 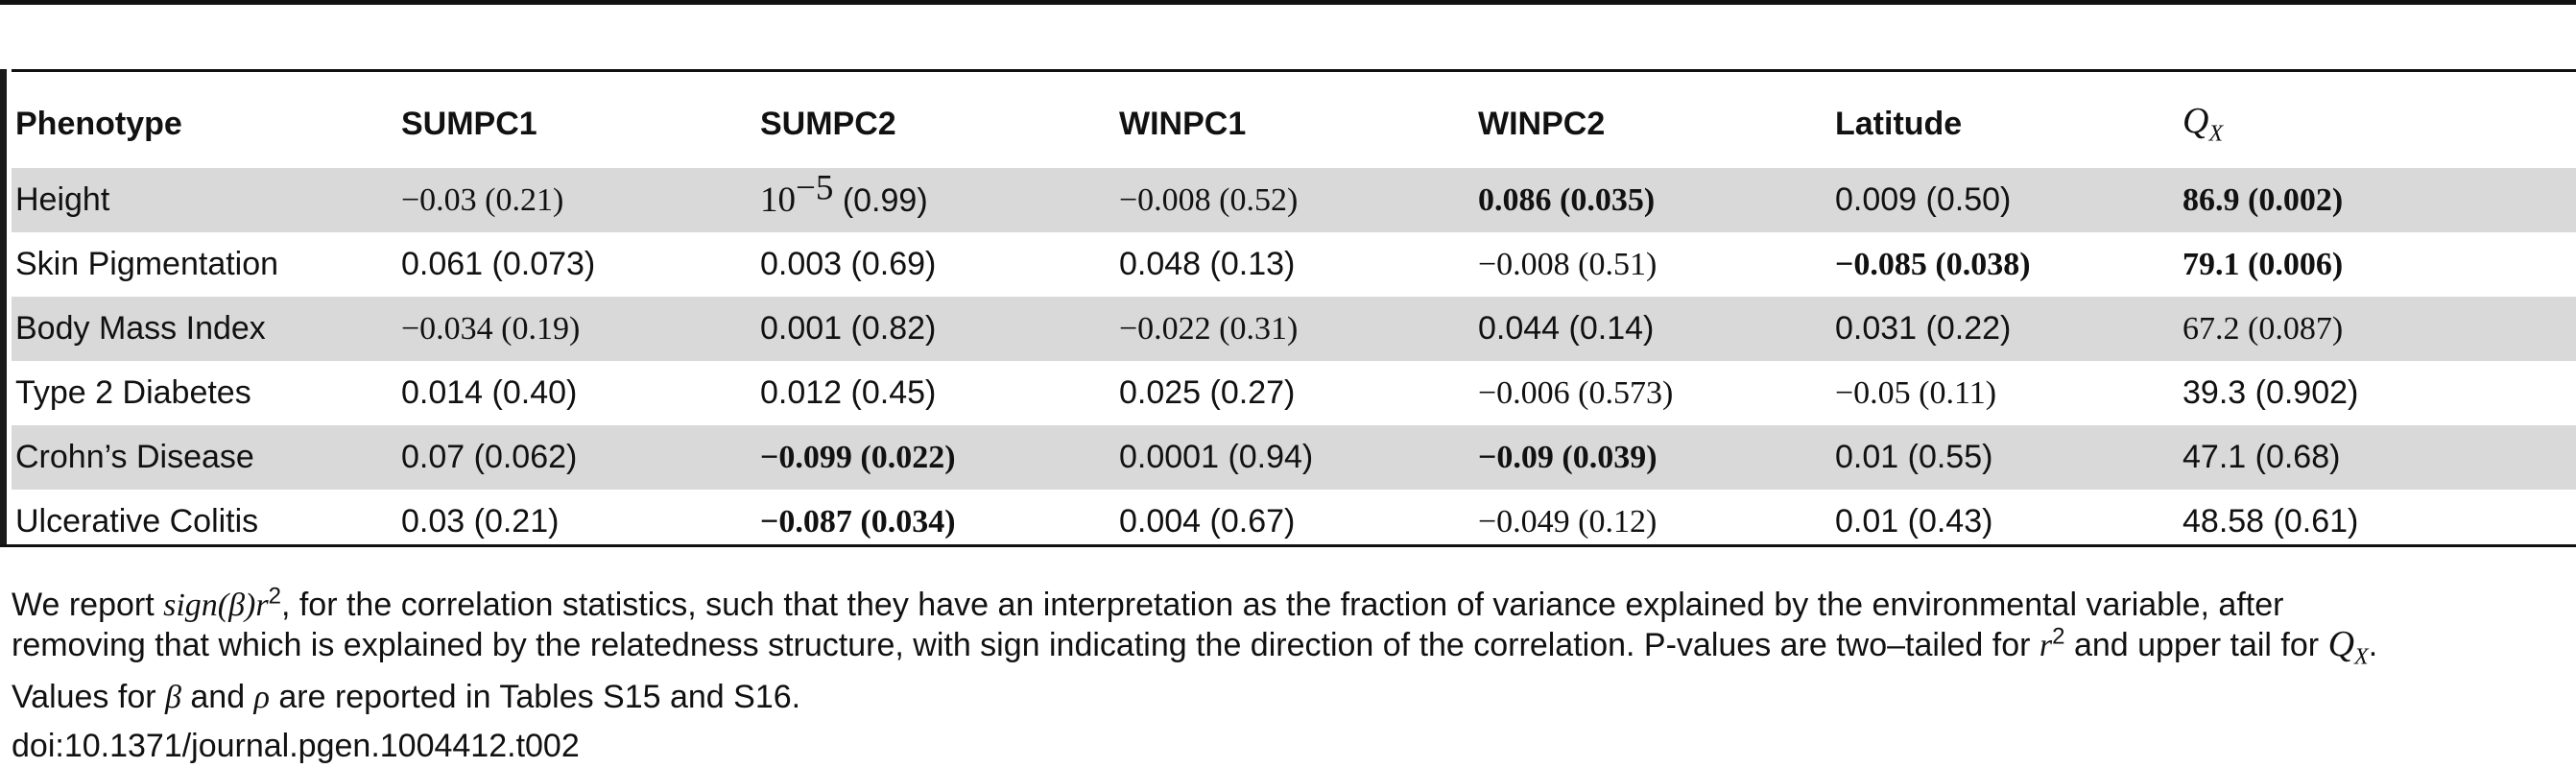 I want to click on cell-winpc1: 0.004 (0.67), so click(x=1294, y=522).